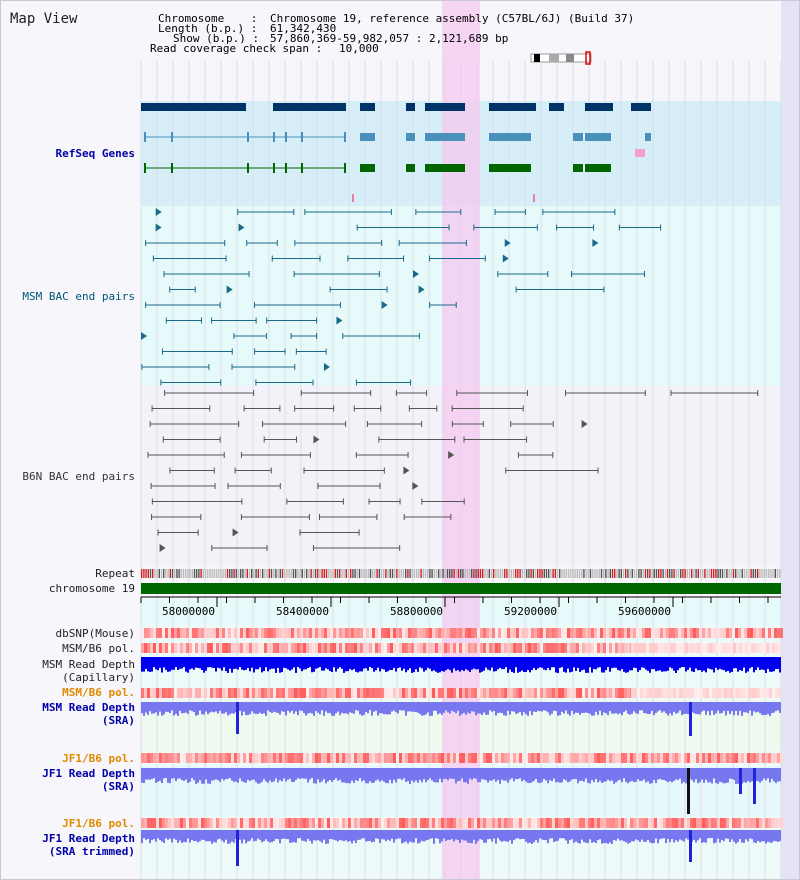 Image resolution: width=800 pixels, height=880 pixels. What do you see at coordinates (302, 611) in the screenshot?
I see `axis-tick-label: 58400000` at bounding box center [302, 611].